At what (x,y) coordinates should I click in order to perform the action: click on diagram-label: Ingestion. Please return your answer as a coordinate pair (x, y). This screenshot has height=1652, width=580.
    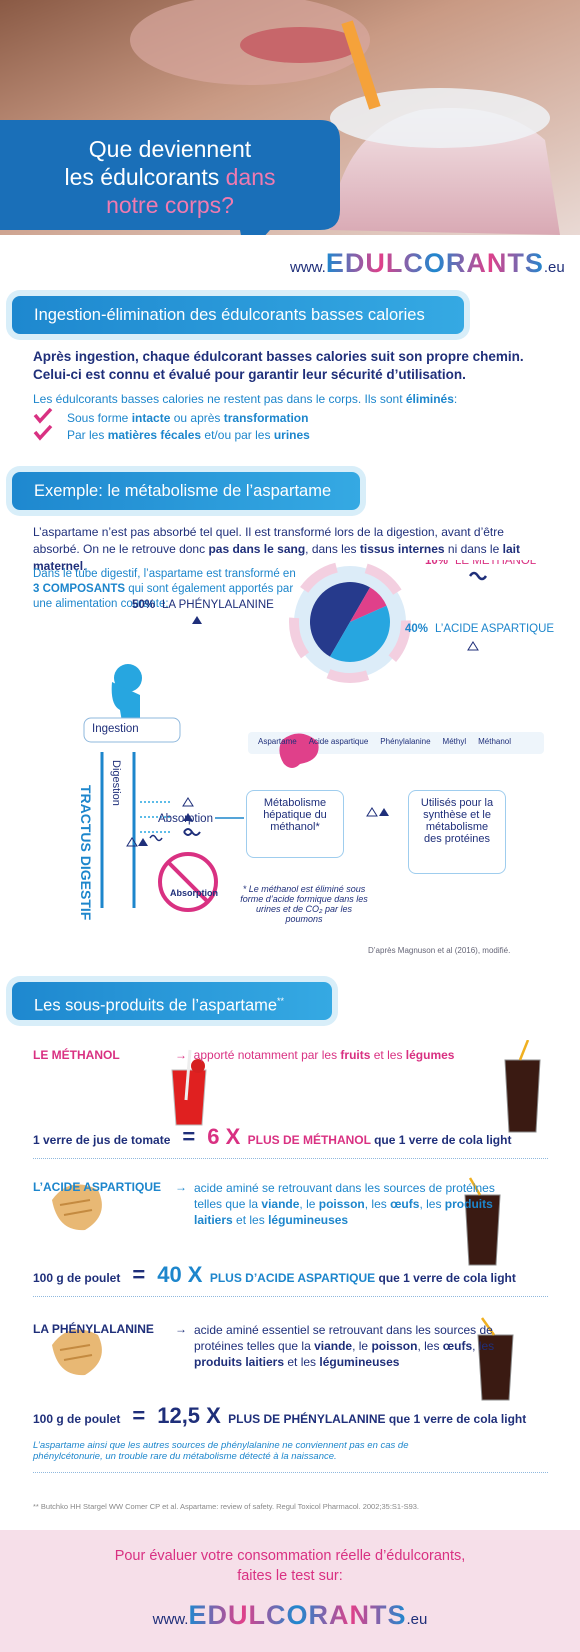
    Looking at the image, I should click on (115, 729).